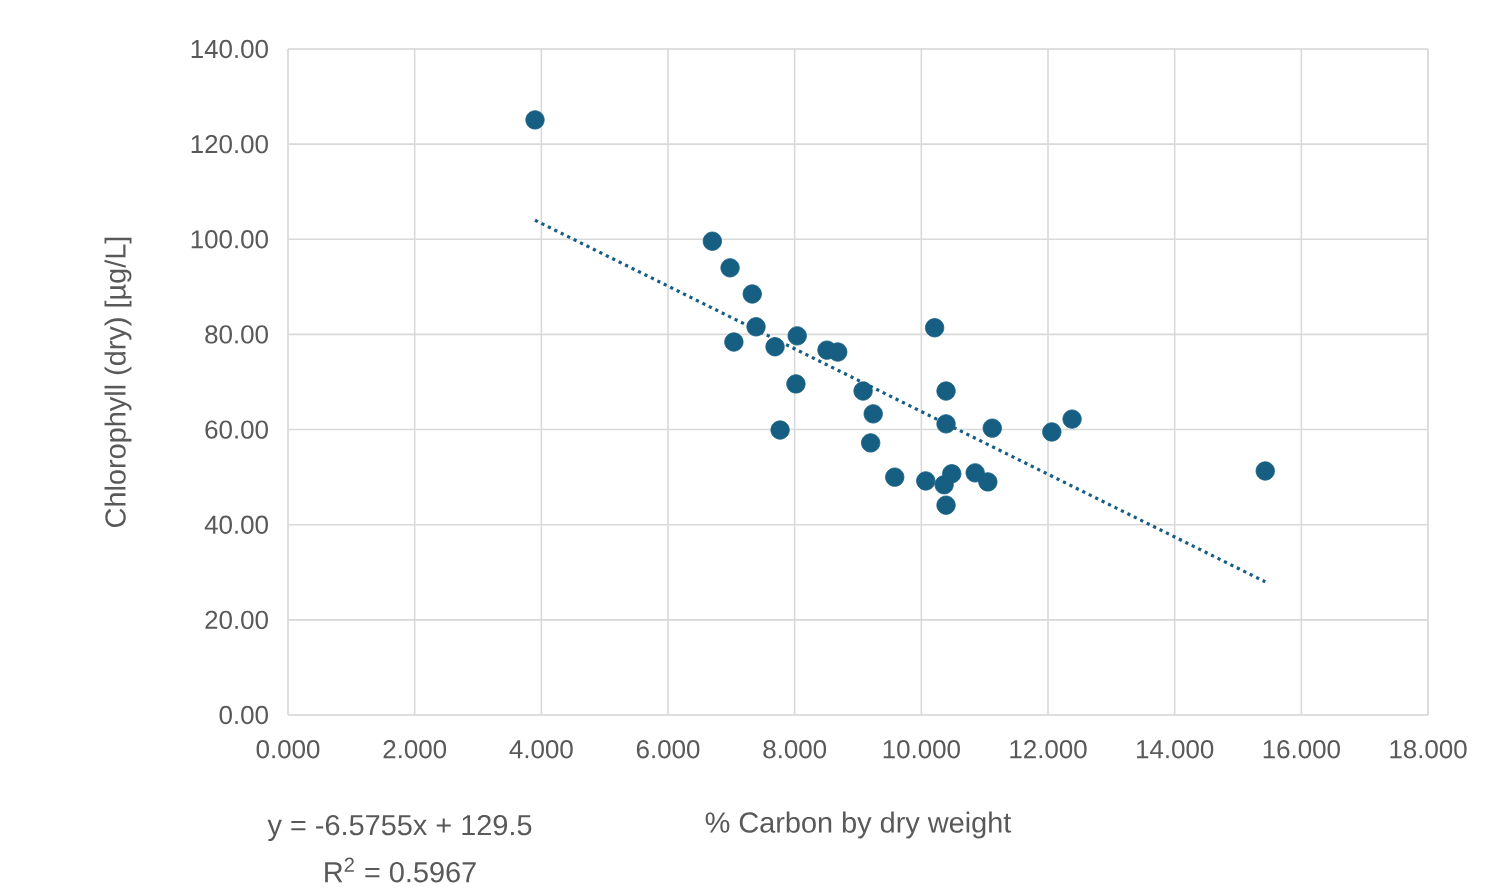 The image size is (1511, 893). What do you see at coordinates (229, 49) in the screenshot?
I see `y-tick-label: 140.00` at bounding box center [229, 49].